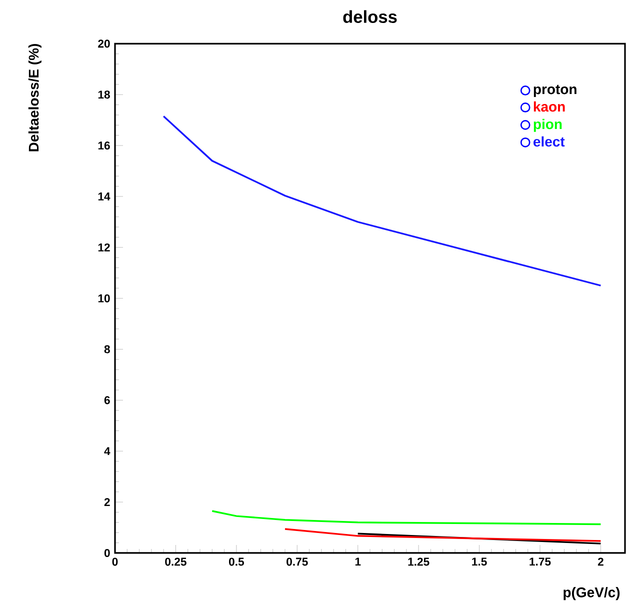 The height and width of the screenshot is (614, 636). Describe the element at coordinates (104, 247) in the screenshot. I see `y-tick-label: 12` at that location.